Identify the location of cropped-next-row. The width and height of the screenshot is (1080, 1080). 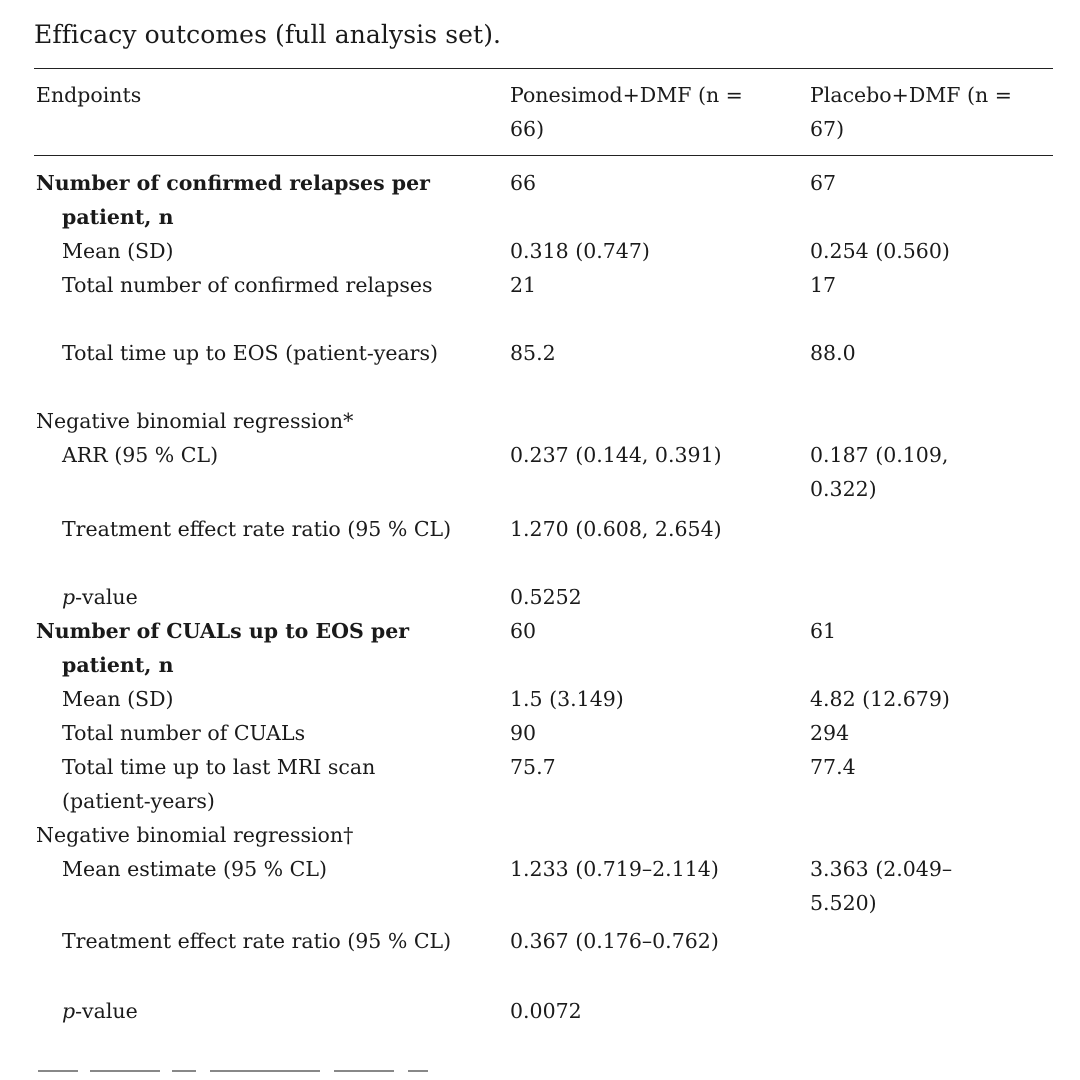
(543, 1069).